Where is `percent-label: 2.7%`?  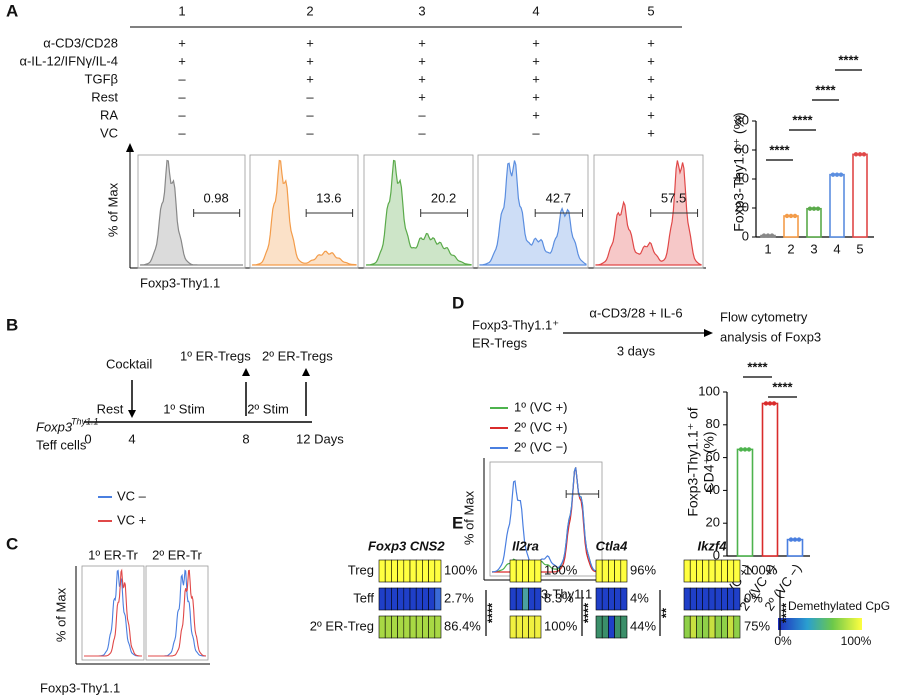
percent-label: 2.7% is located at coordinates (459, 597).